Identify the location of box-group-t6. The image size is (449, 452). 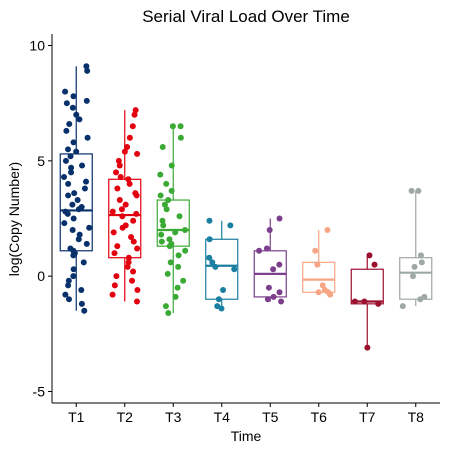
(319, 262).